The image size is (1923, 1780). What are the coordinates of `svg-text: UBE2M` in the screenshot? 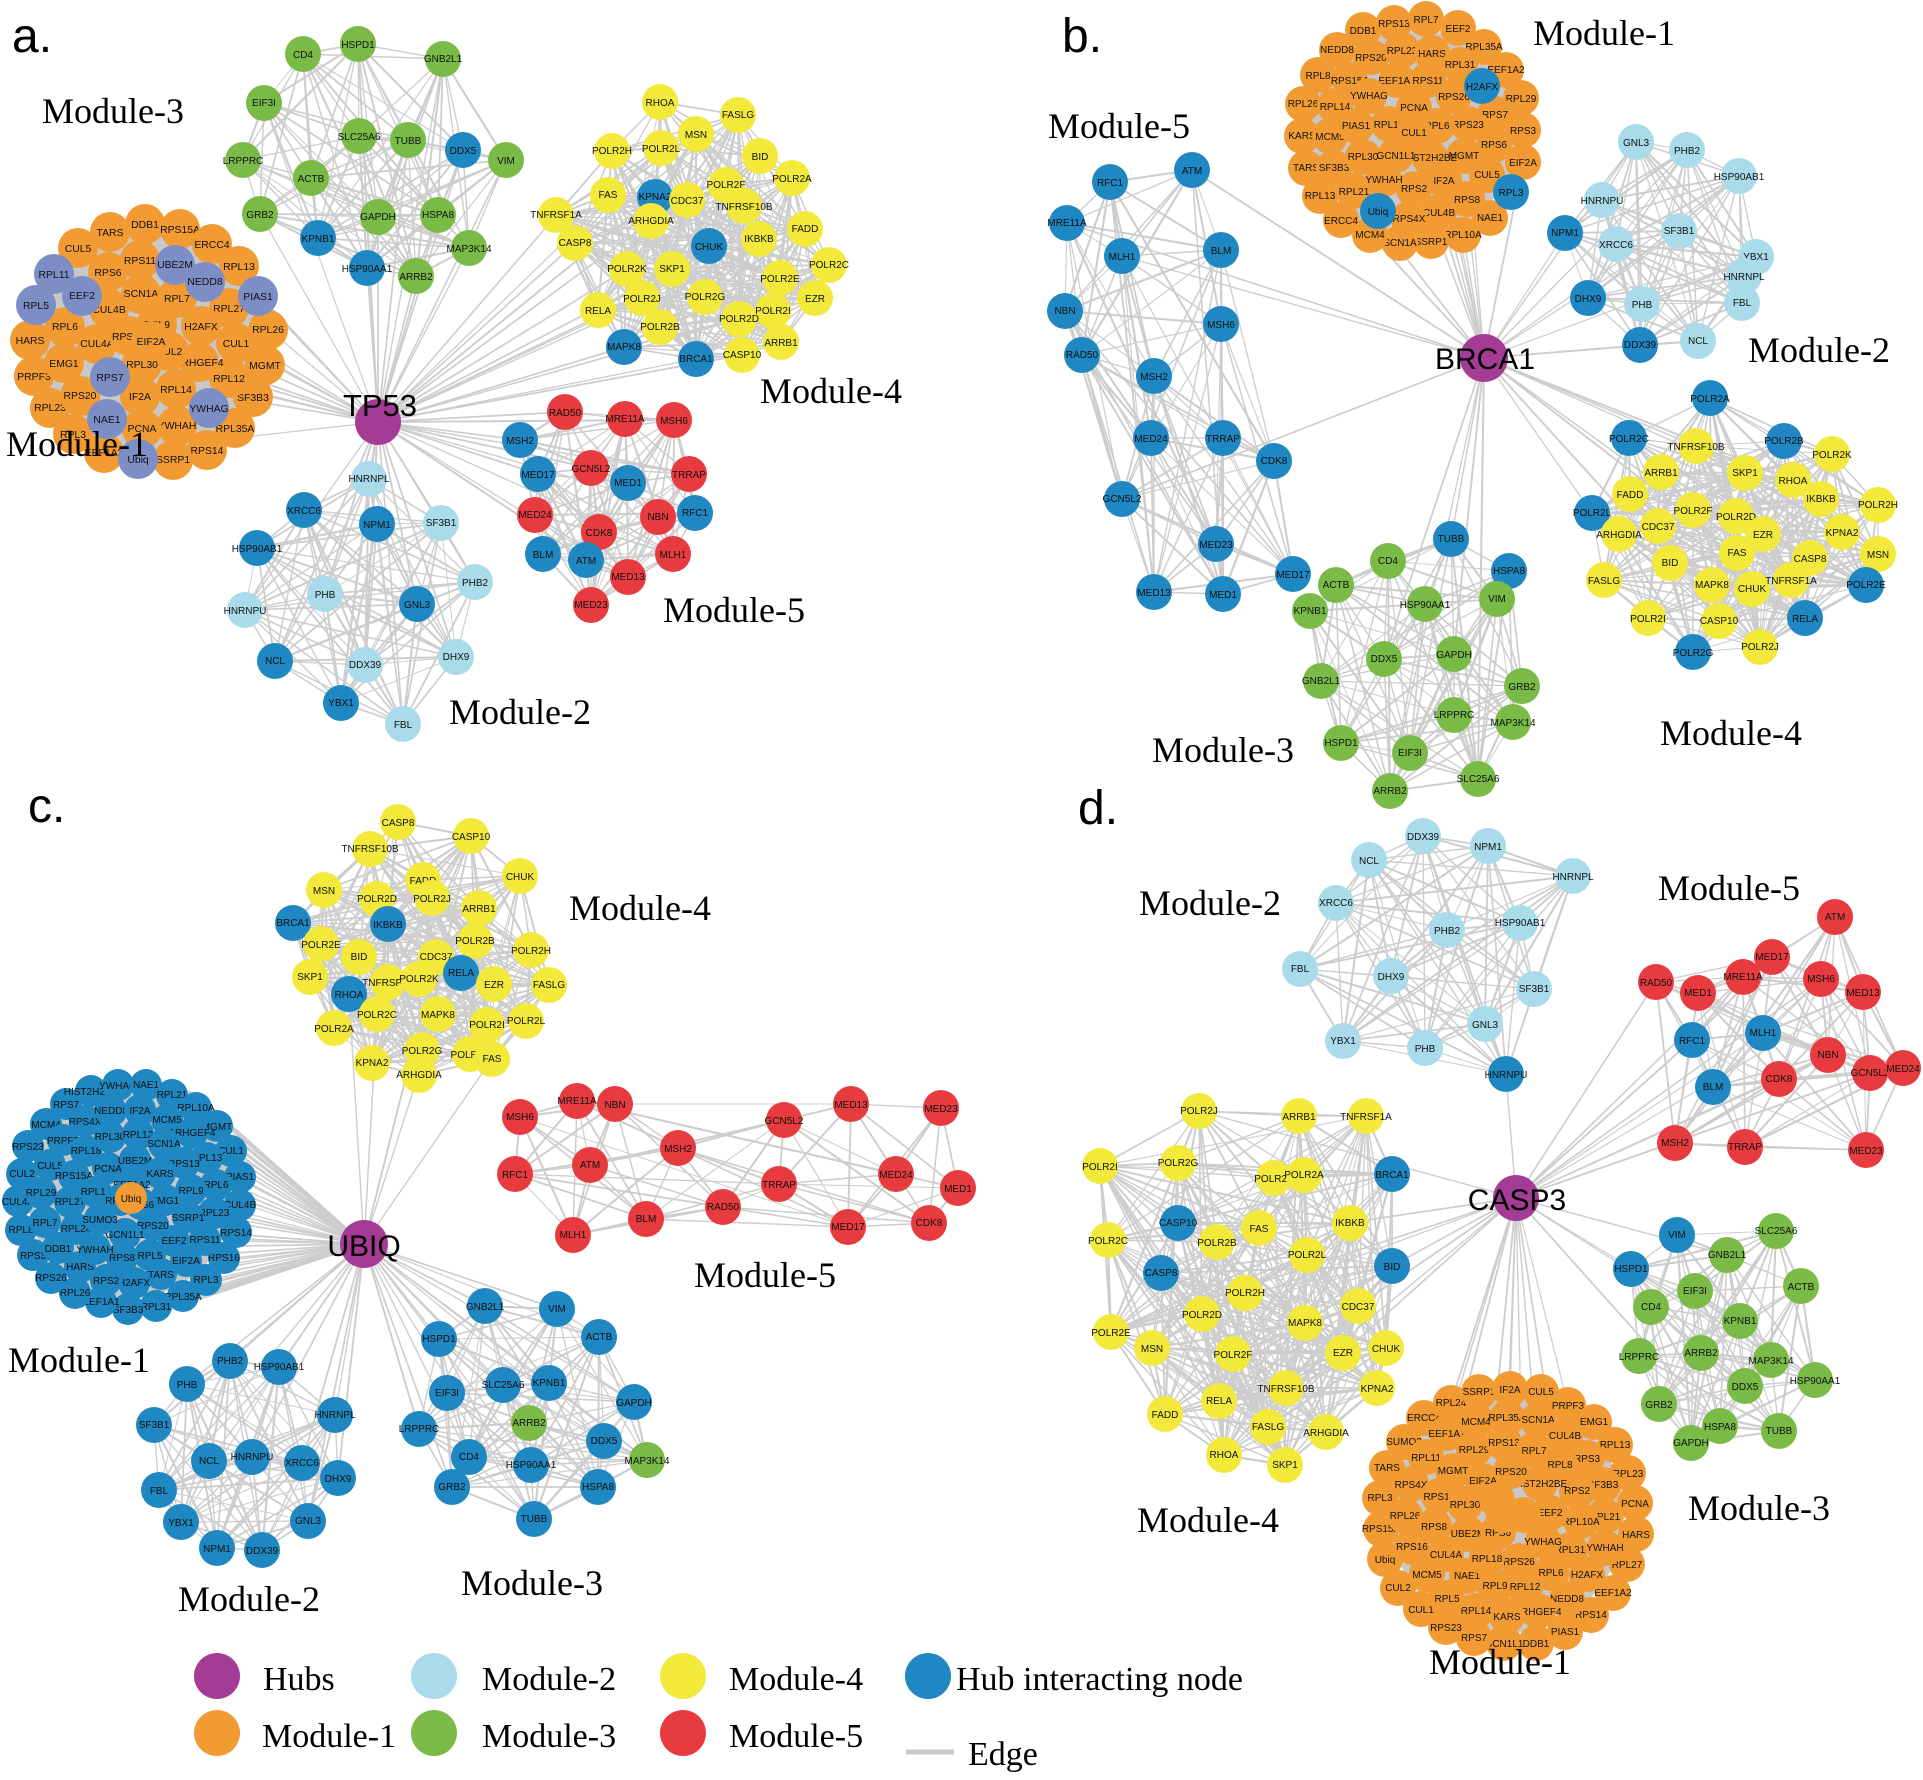 It's located at (1468, 1534).